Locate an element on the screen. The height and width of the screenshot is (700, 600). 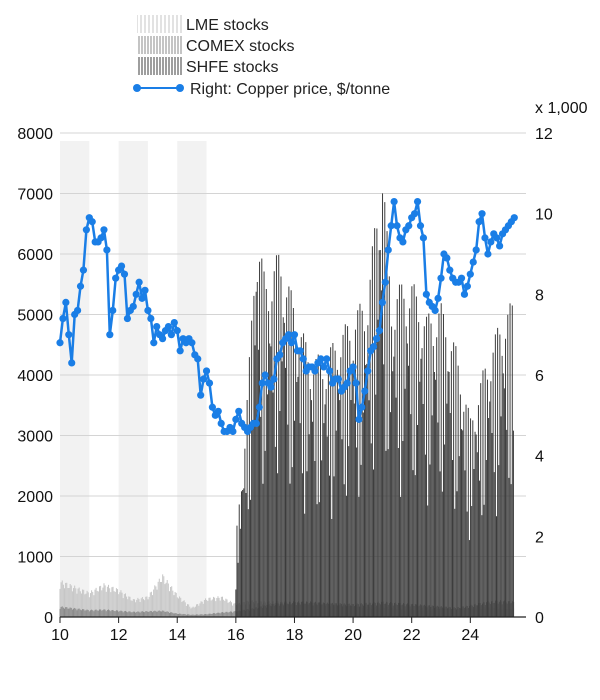
y-axis-right-ticks: 0 2 4 6 8 10 12 is located at coordinates (544, 376).